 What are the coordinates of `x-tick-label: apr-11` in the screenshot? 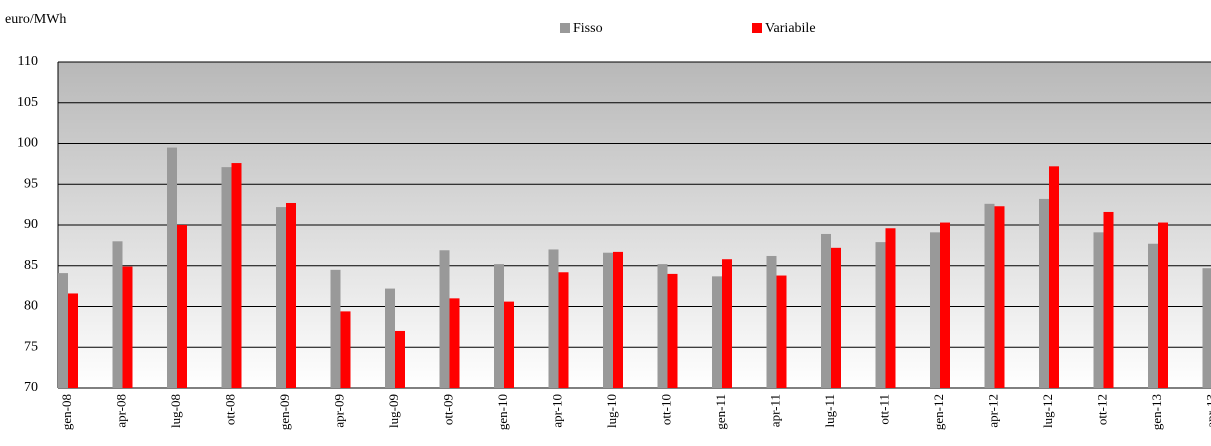 It's located at (774, 410).